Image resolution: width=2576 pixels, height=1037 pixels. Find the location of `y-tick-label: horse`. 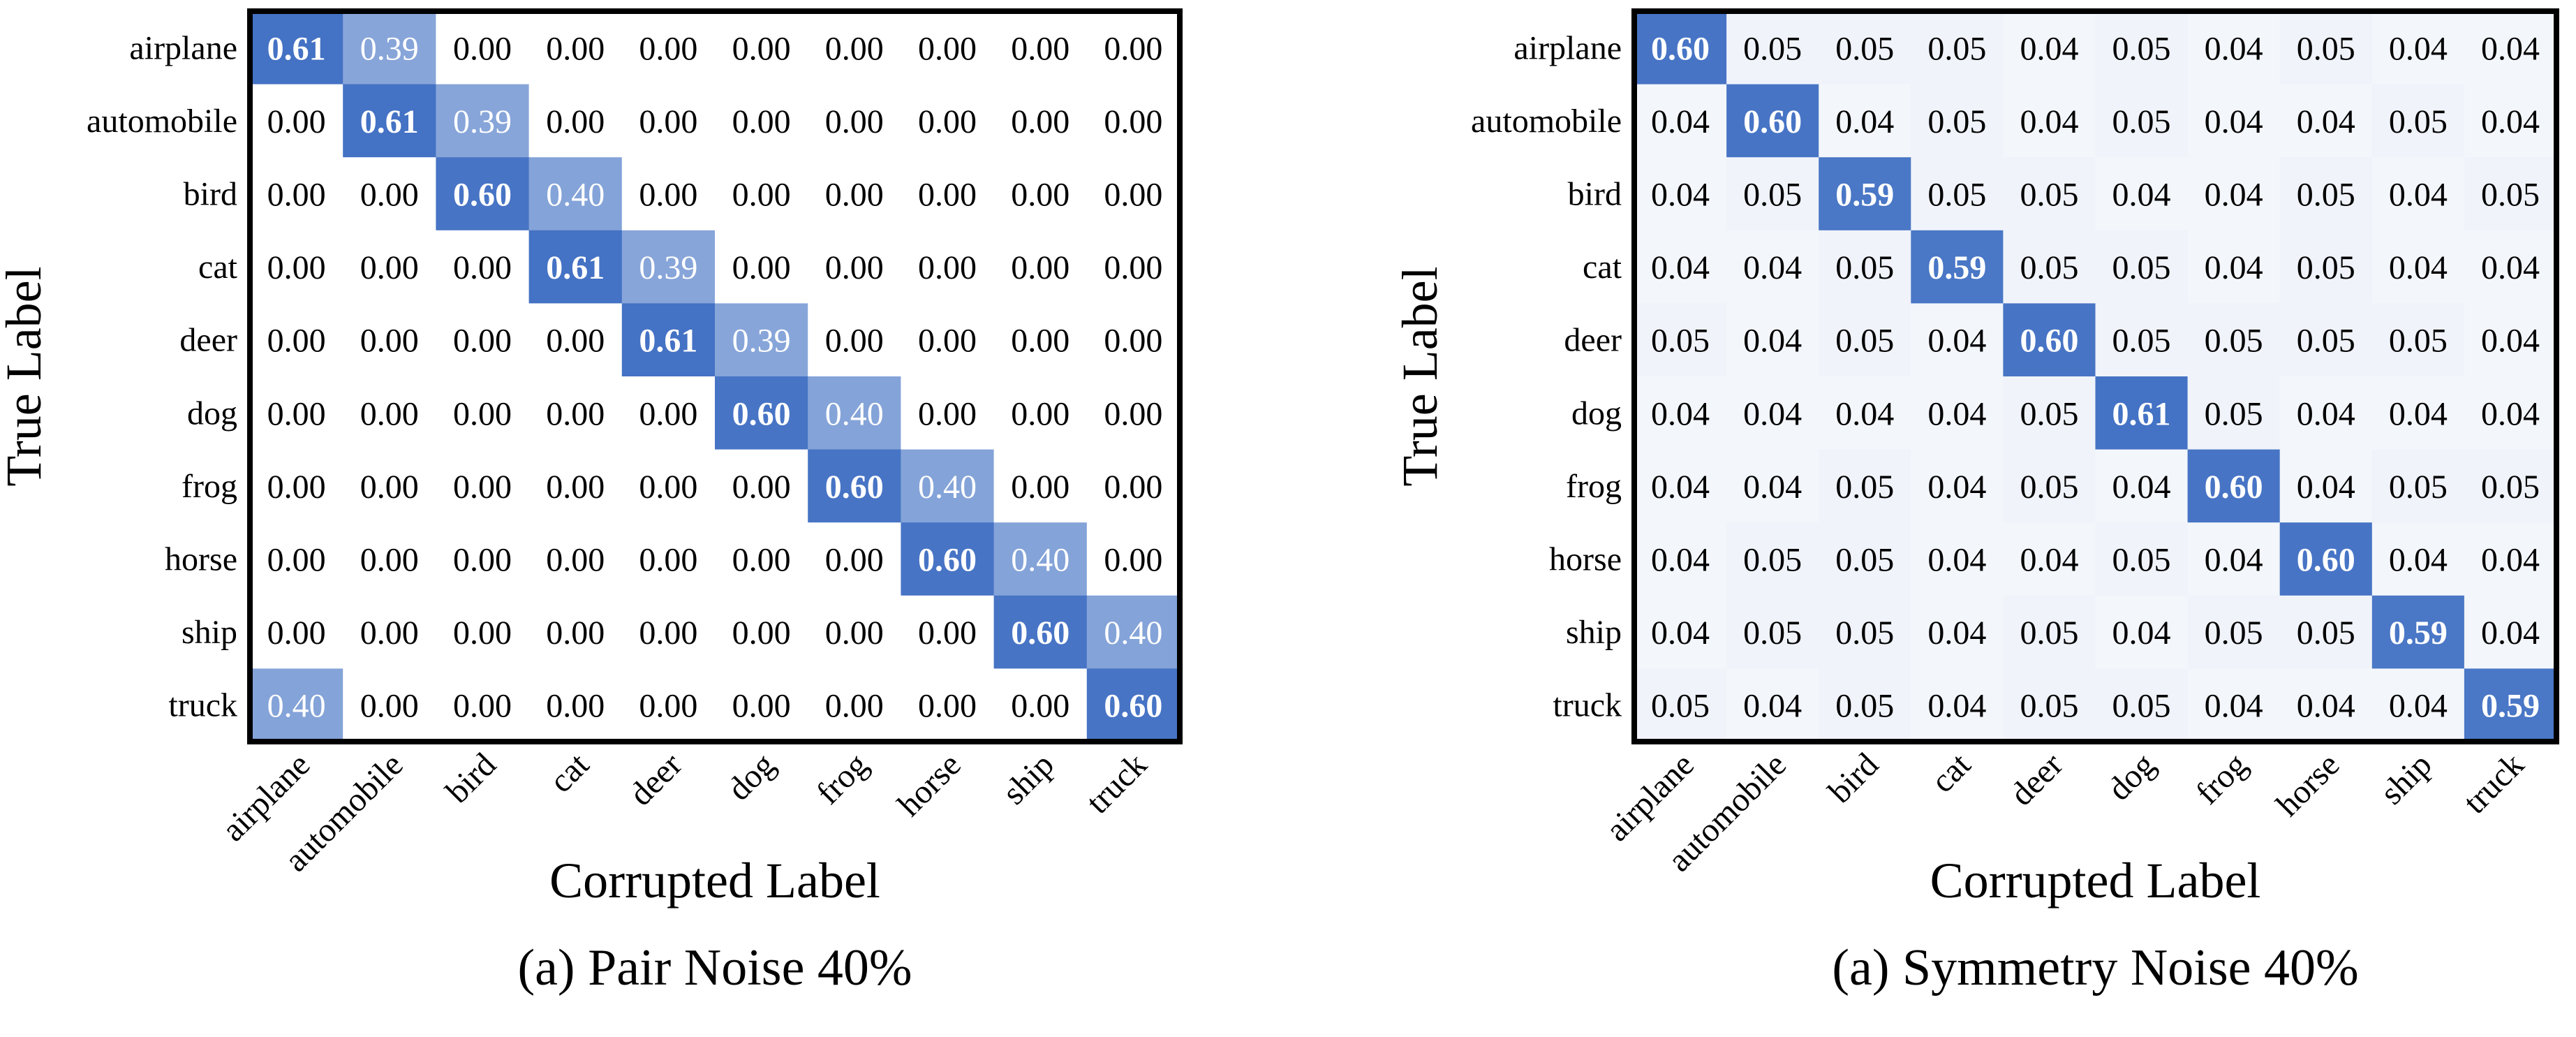

y-tick-label: horse is located at coordinates (1585, 559).